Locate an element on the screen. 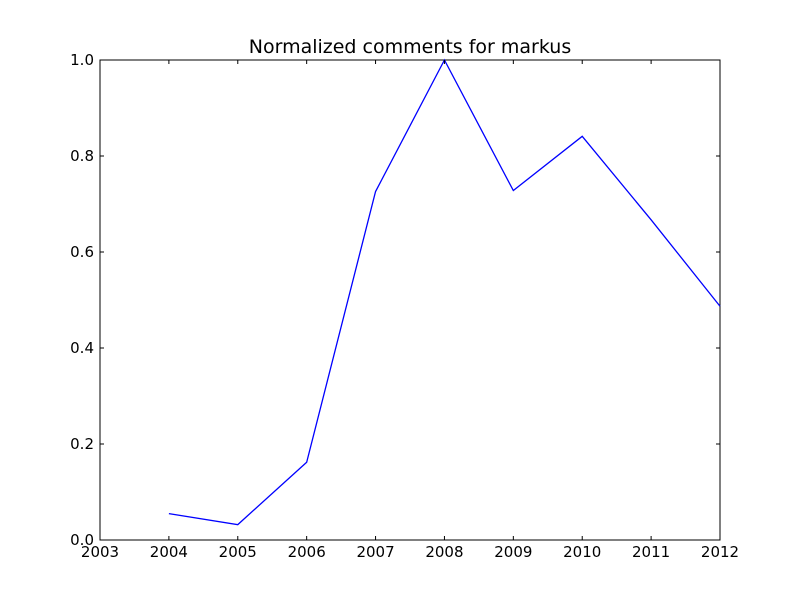 Image resolution: width=800 pixels, height=600 pixels. x-tick-label: 2003 is located at coordinates (100, 552).